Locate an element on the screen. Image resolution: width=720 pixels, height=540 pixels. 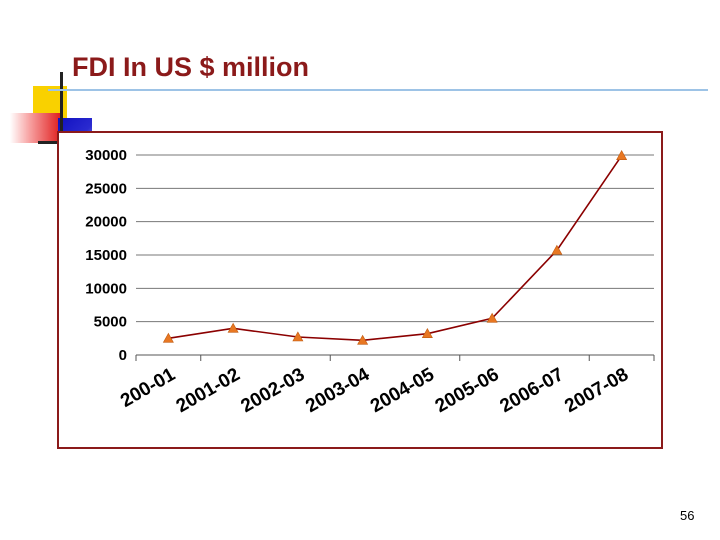
decorative-red-gradient-block is located at coordinates (35, 128).